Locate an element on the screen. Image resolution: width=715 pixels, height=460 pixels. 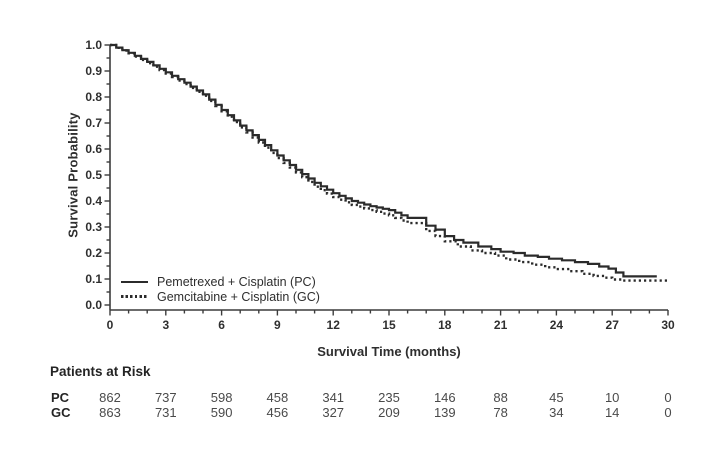
risk-count-gc: 456 is located at coordinates (277, 412).